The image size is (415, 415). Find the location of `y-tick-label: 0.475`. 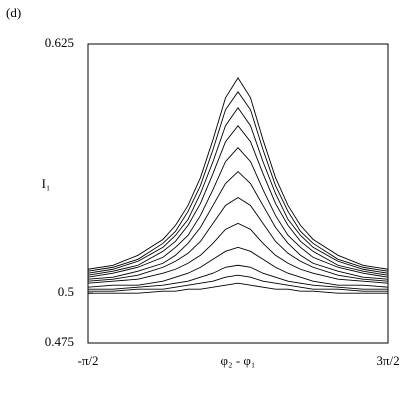

y-tick-label: 0.475 is located at coordinates (59, 341).